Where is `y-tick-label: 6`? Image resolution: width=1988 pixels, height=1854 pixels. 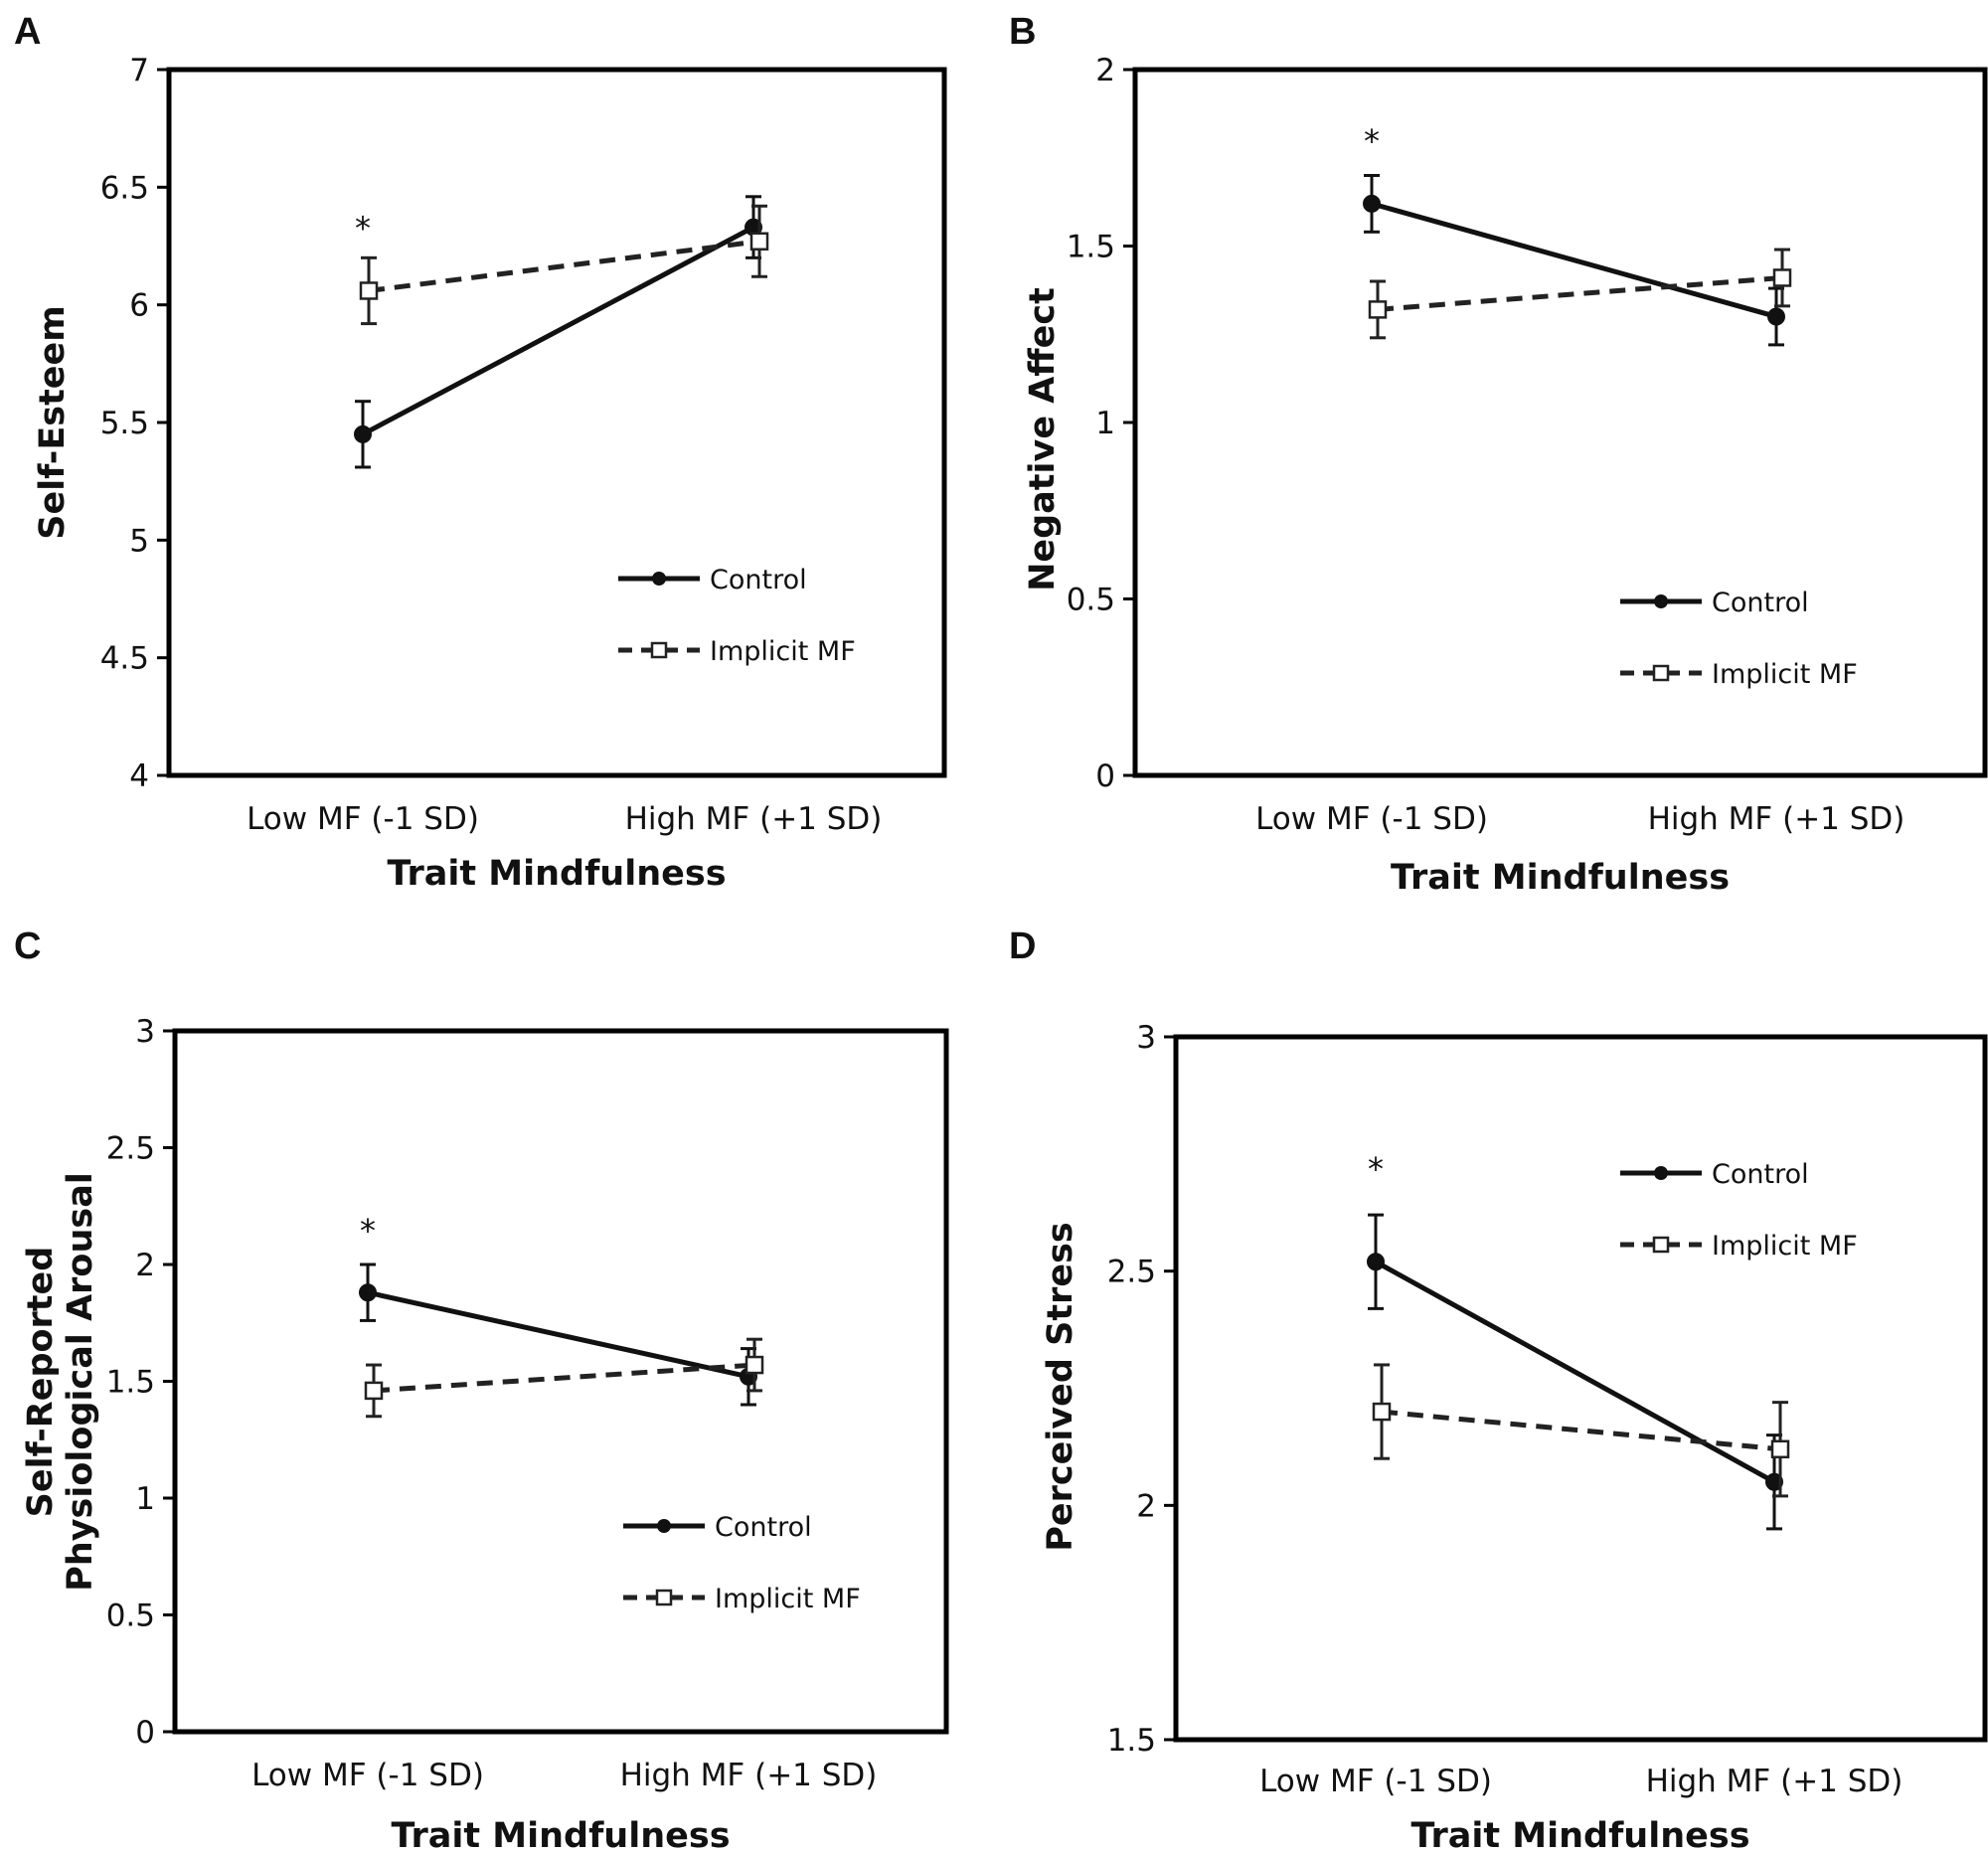 y-tick-label: 6 is located at coordinates (139, 306).